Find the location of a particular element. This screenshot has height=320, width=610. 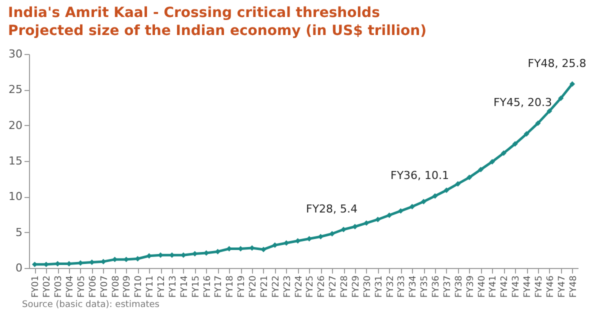

x-tick-label: FY33 is located at coordinates (402, 287).